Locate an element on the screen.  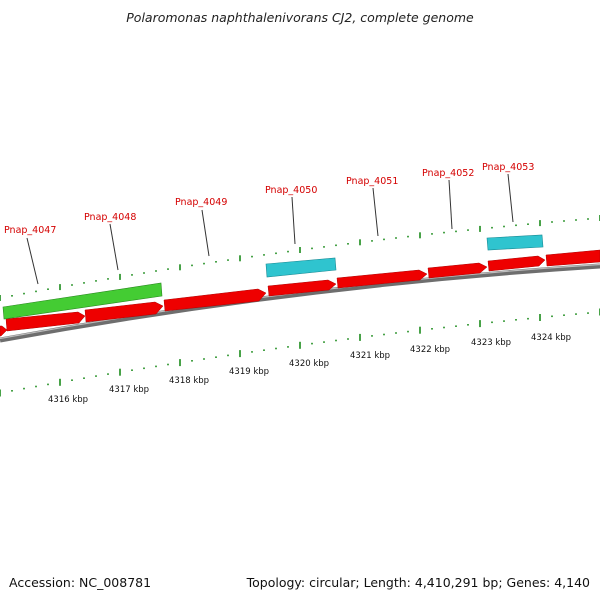
inner-tick-ring is located at coordinates (300, 352).